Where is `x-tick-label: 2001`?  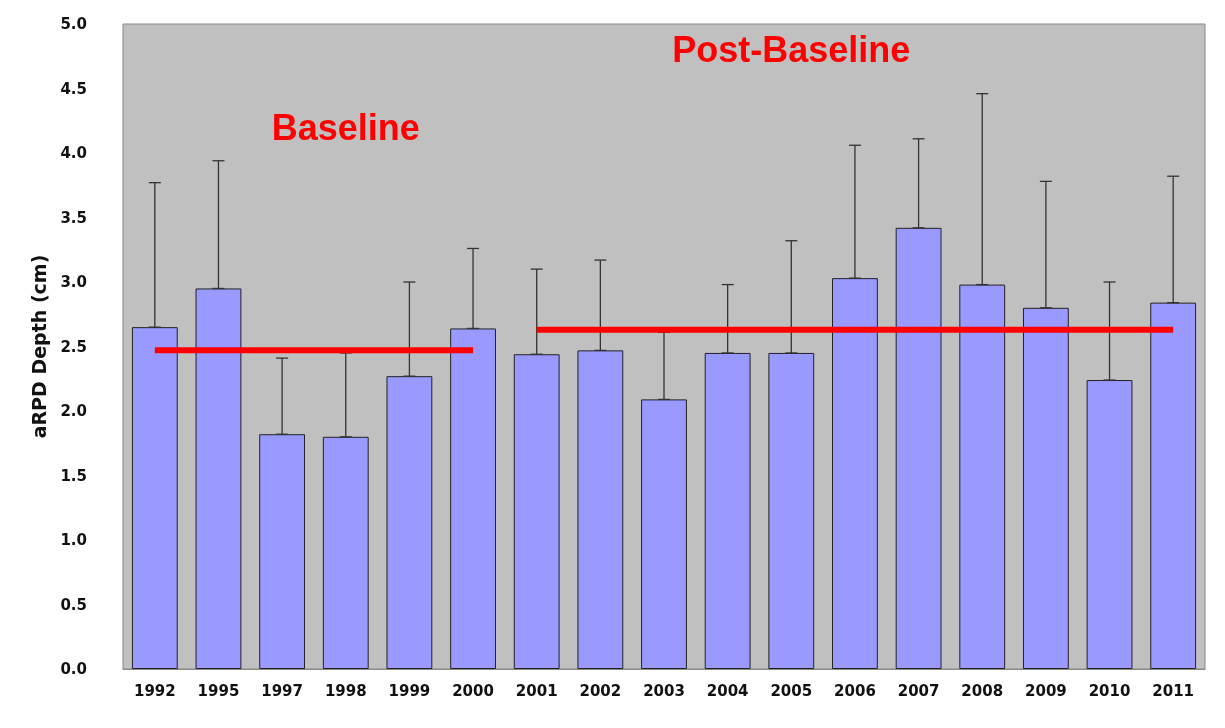 x-tick-label: 2001 is located at coordinates (536, 690).